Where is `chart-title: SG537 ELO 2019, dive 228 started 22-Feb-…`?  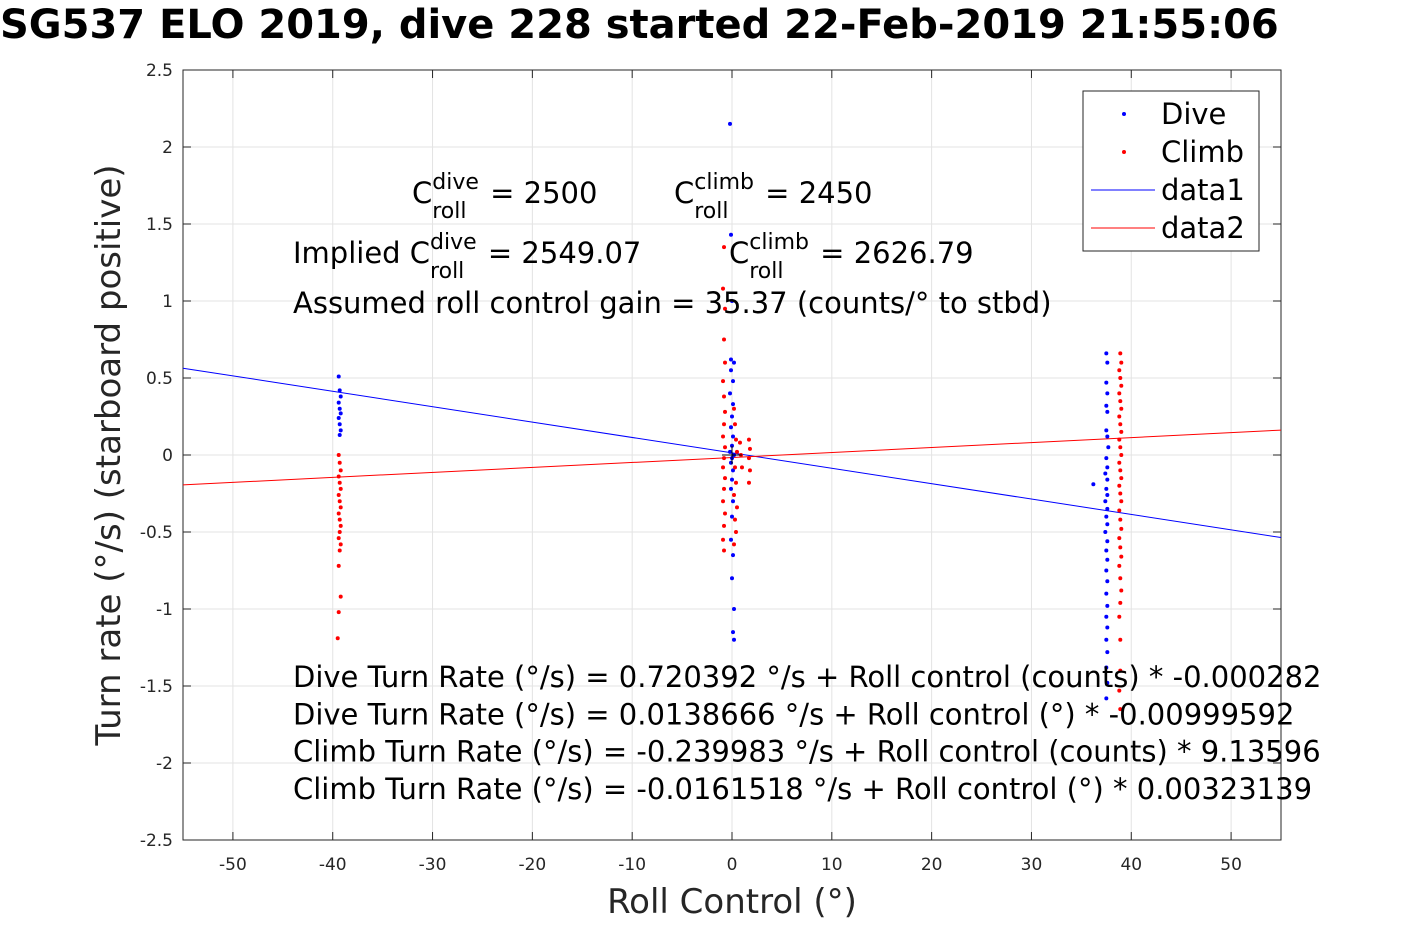
chart-title: SG537 ELO 2019, dive 228 started 22-Feb-… is located at coordinates (639, 25).